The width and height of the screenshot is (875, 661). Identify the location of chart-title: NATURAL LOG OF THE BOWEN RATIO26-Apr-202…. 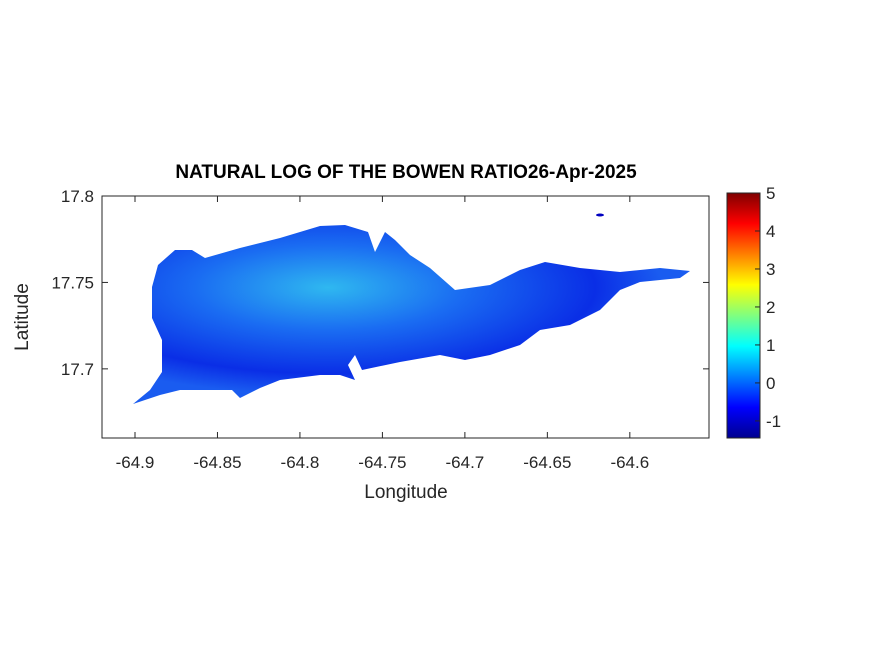
(406, 172).